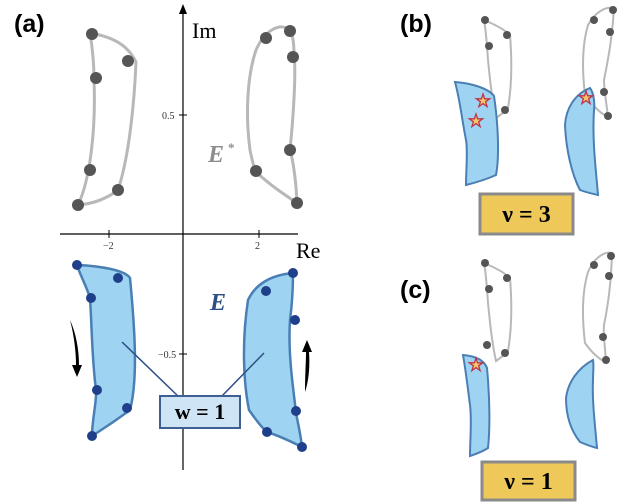 This screenshot has height=503, width=644. I want to click on b-index-label: ν = 3, so click(525, 215).